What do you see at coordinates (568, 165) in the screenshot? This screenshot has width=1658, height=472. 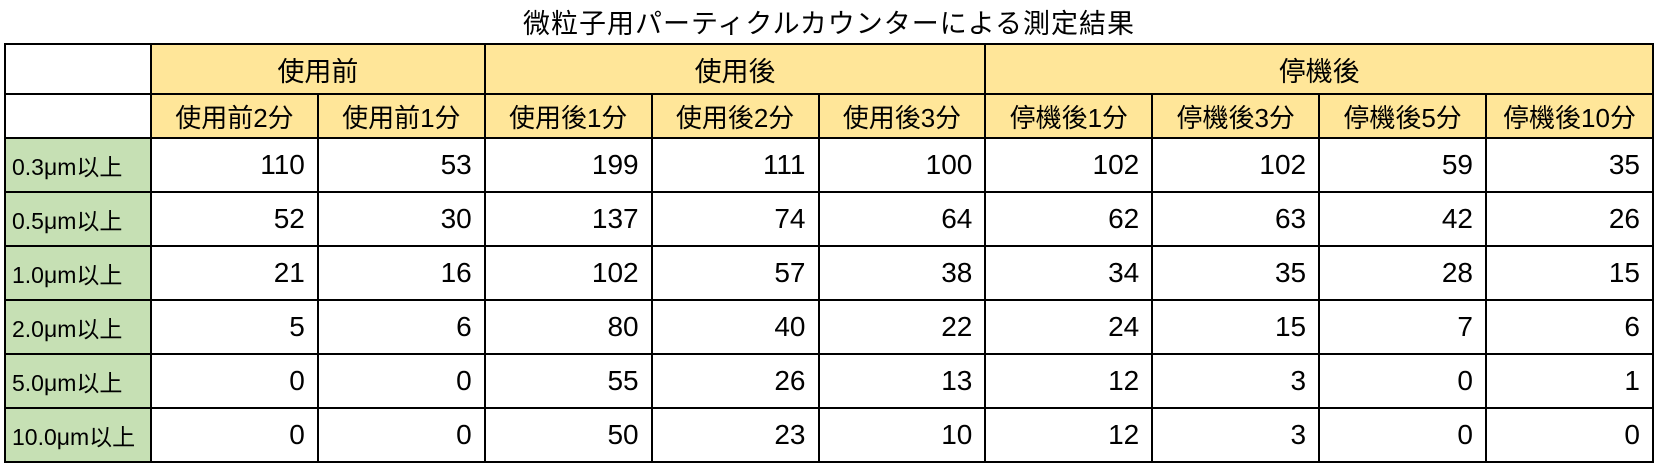 I see `data-cell: 199` at bounding box center [568, 165].